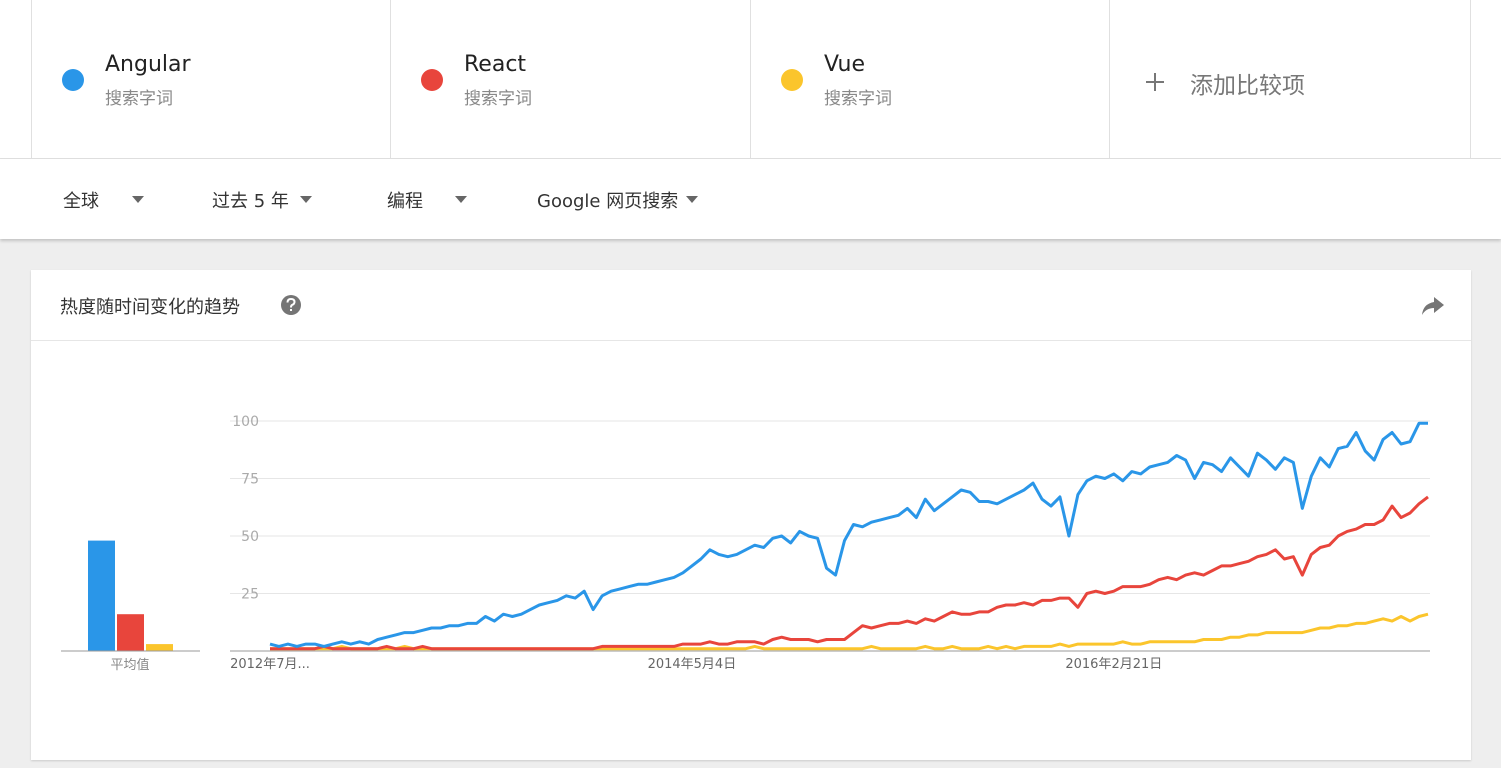  What do you see at coordinates (291, 305) in the screenshot?
I see `help-icon` at bounding box center [291, 305].